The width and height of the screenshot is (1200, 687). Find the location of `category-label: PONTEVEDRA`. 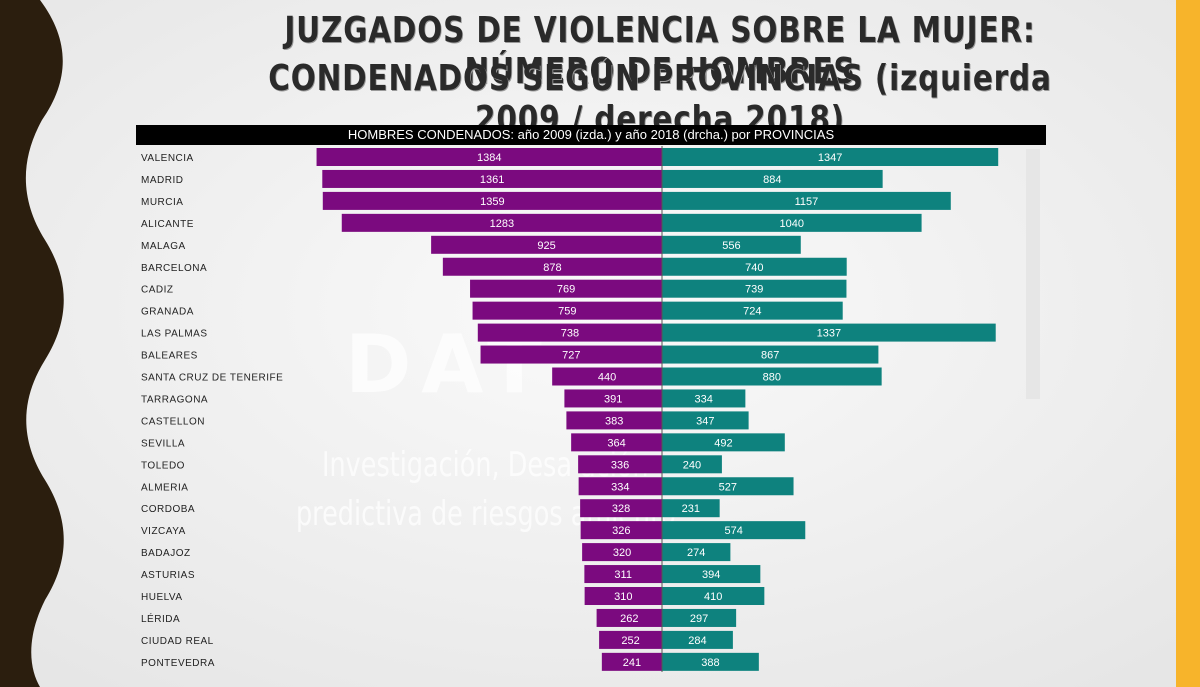

category-label: PONTEVEDRA is located at coordinates (178, 663).